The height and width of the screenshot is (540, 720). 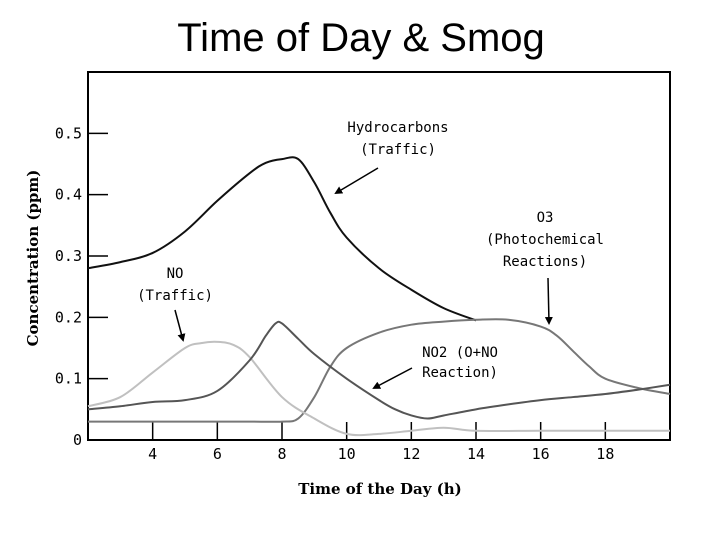 What do you see at coordinates (68, 256) in the screenshot?
I see `y-tick-label: 0.3` at bounding box center [68, 256].